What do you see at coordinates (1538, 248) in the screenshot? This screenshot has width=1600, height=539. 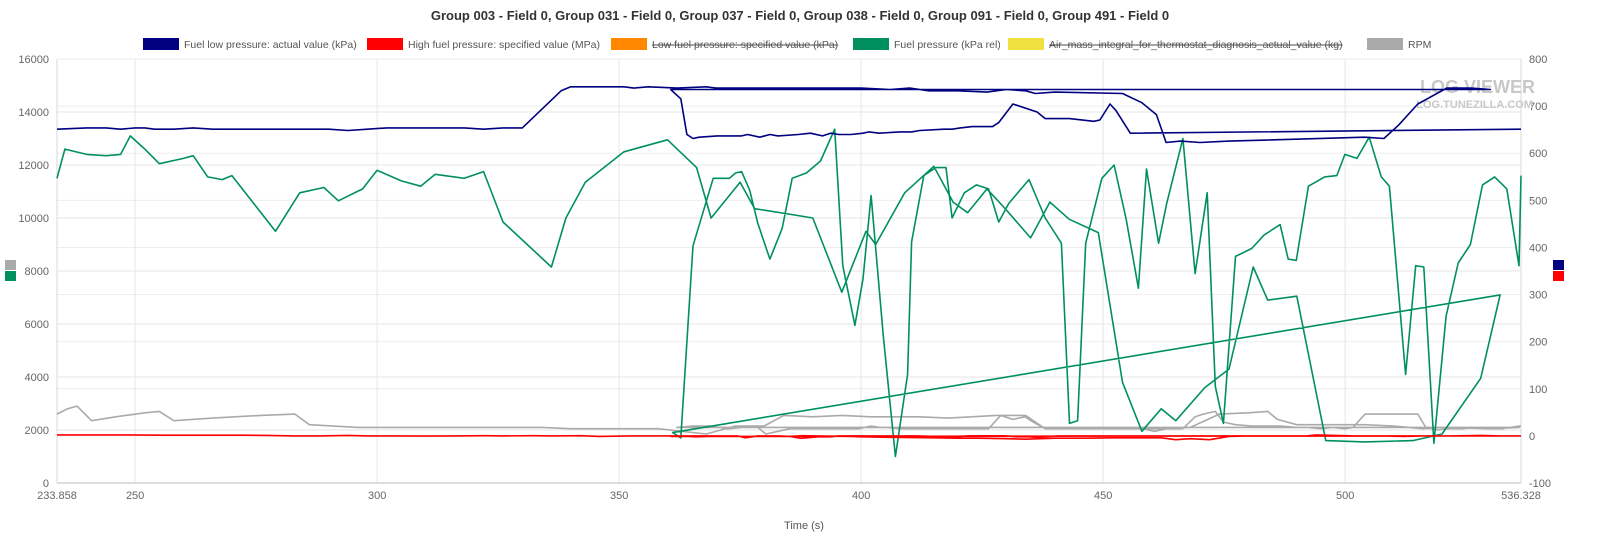 I see `right-y-tick-label: 400` at bounding box center [1538, 248].